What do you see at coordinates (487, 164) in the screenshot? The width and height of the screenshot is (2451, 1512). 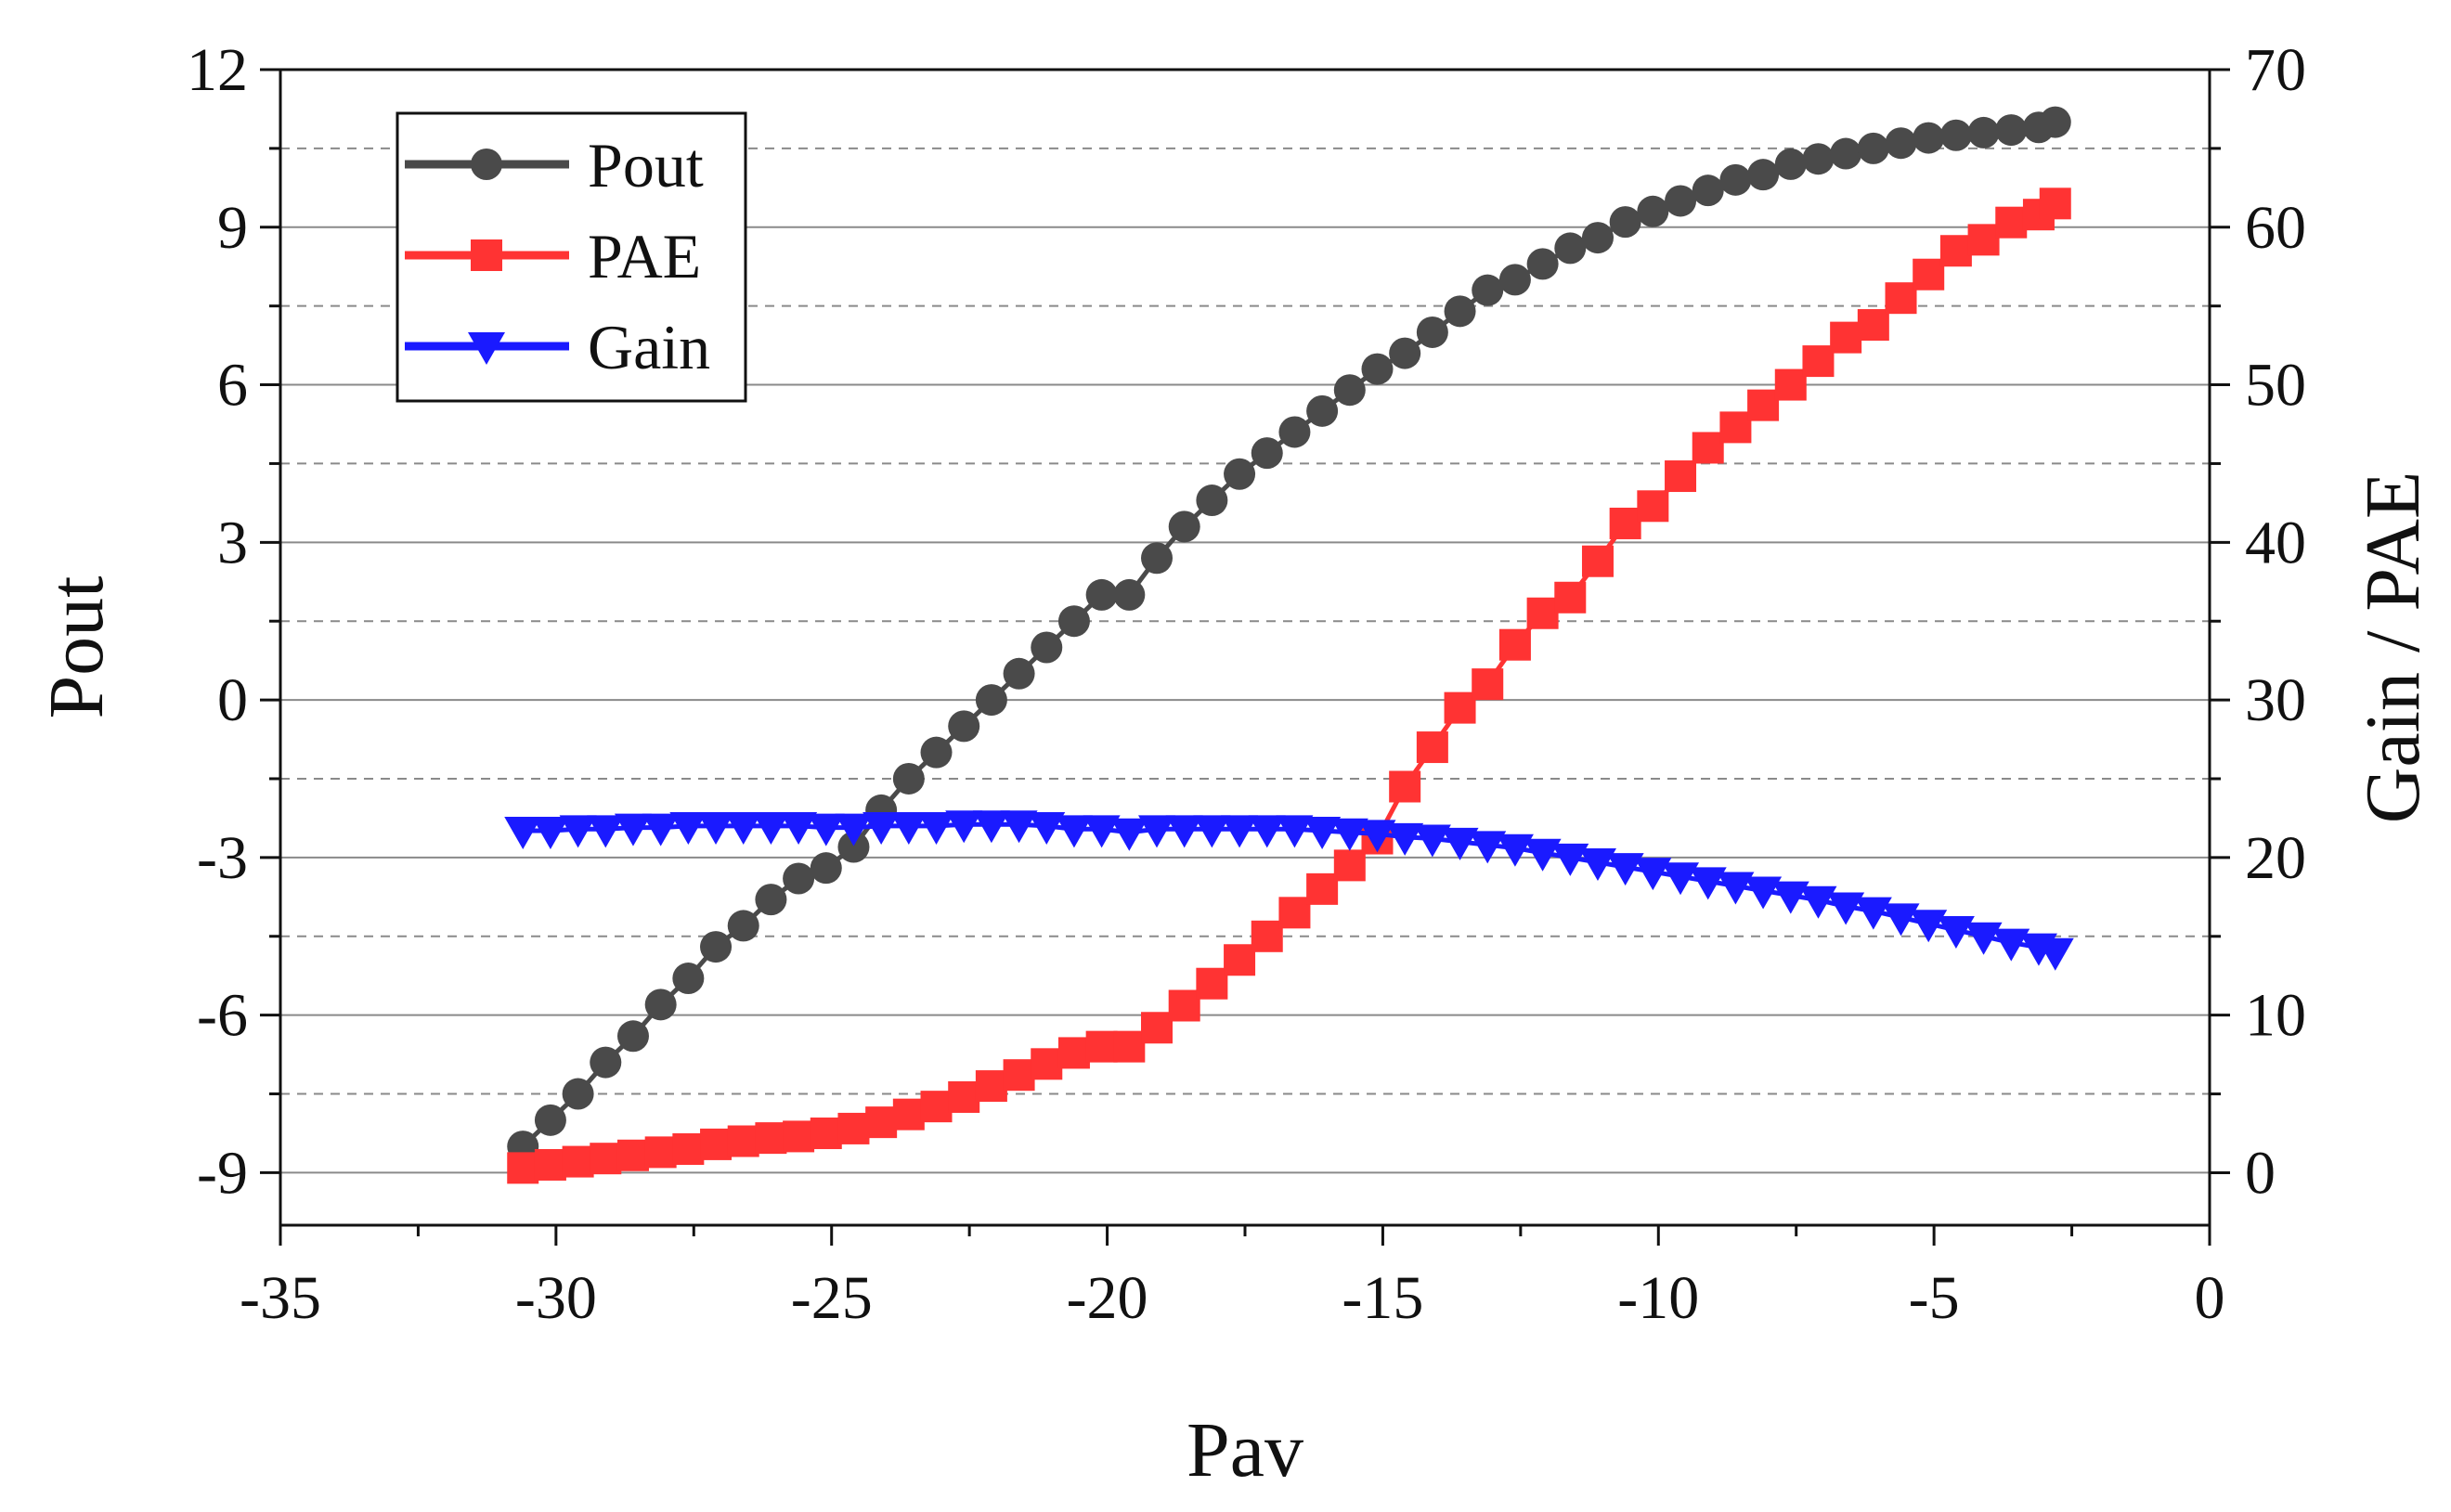 I see `legend-marker-pout` at bounding box center [487, 164].